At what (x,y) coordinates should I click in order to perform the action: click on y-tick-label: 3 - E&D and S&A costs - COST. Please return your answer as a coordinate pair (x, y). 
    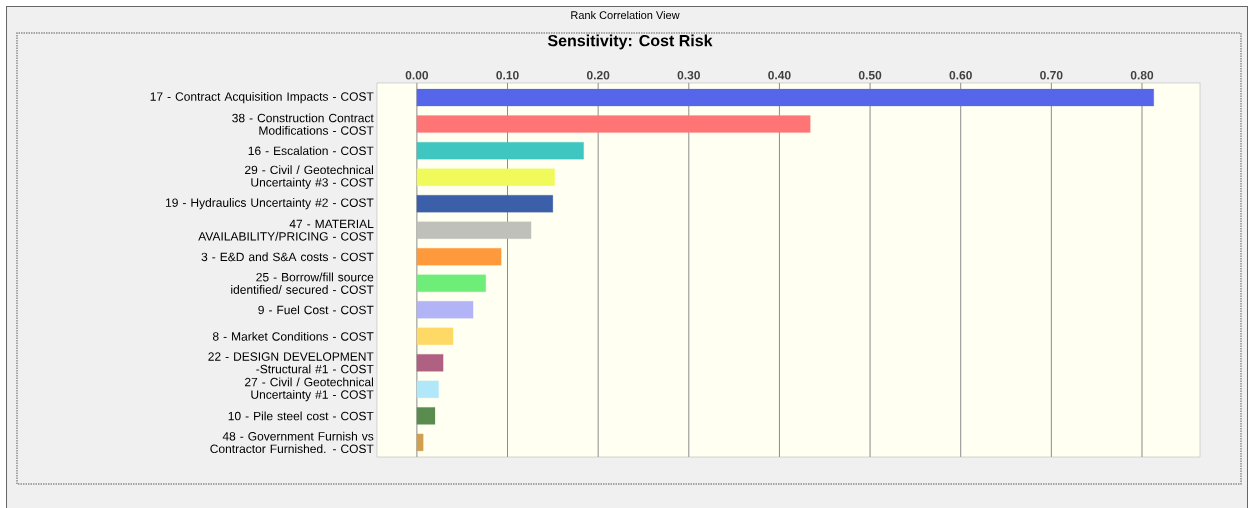
    Looking at the image, I should click on (287, 257).